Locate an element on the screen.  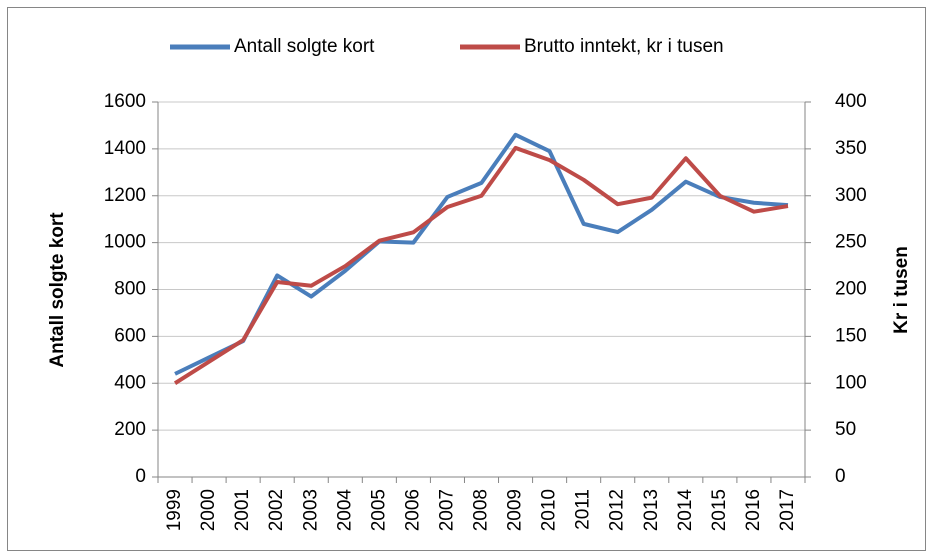
x-tick-label: 2010 is located at coordinates (549, 510).